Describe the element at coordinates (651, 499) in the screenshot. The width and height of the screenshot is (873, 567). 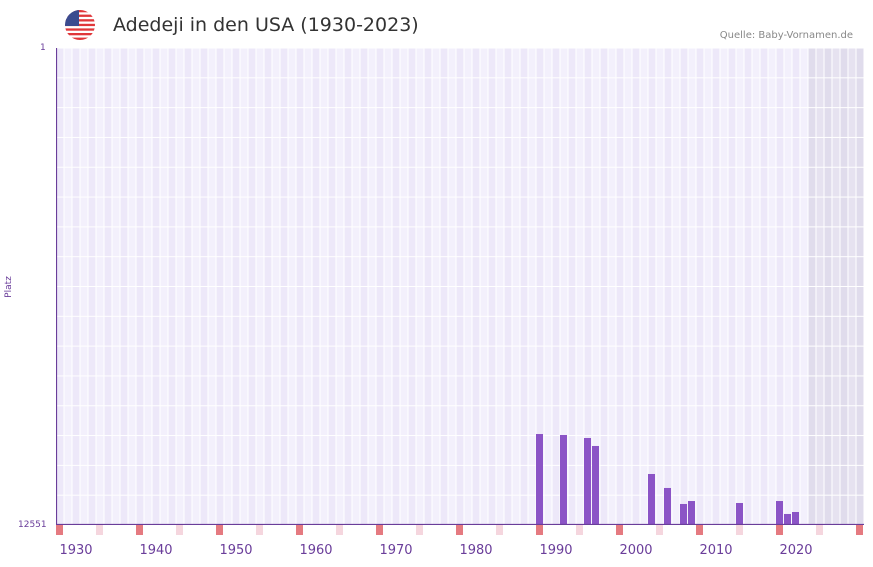
I see `bar-2002` at that location.